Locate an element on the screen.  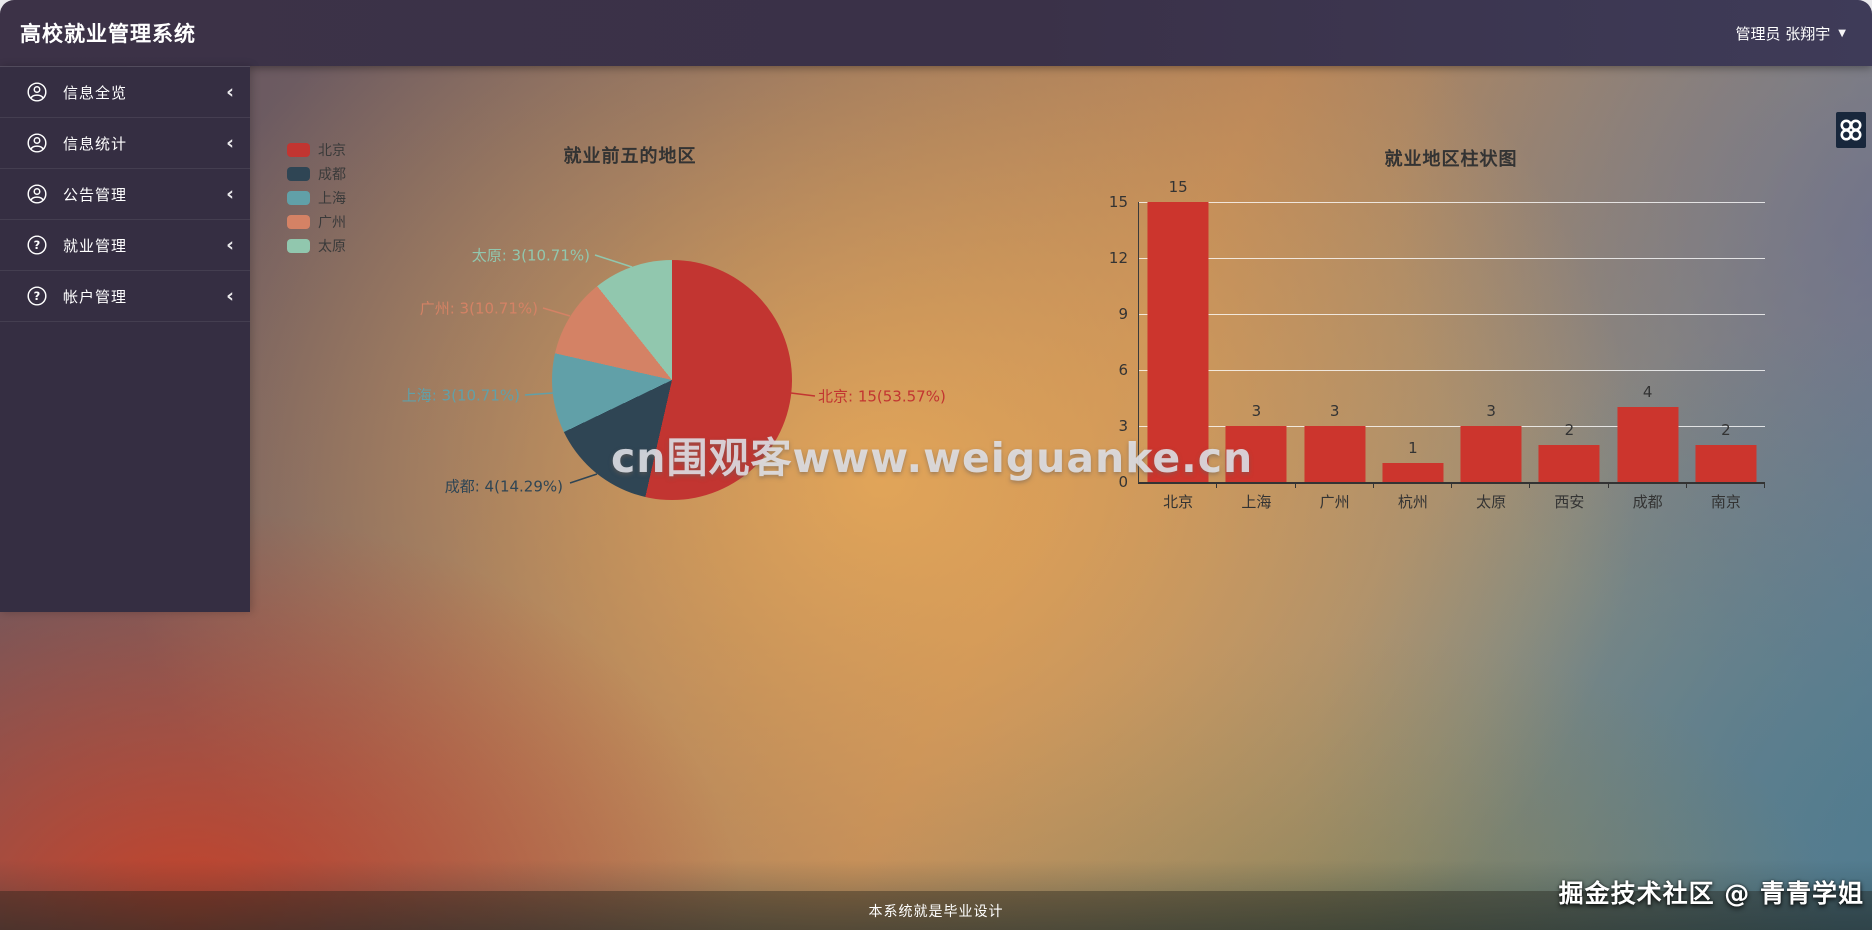
bar-column-beijing: 15 北京 is located at coordinates (1178, 344).